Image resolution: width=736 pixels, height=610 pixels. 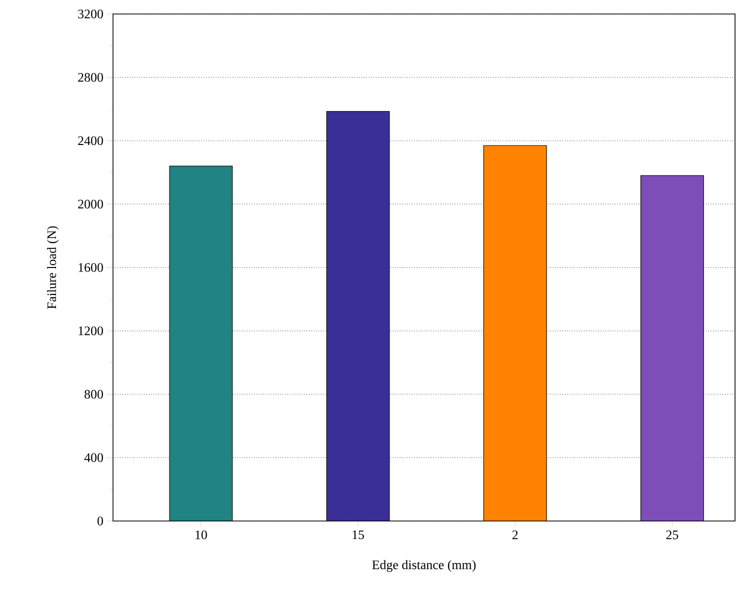 I want to click on y-tick-label: 1600, so click(x=90, y=267).